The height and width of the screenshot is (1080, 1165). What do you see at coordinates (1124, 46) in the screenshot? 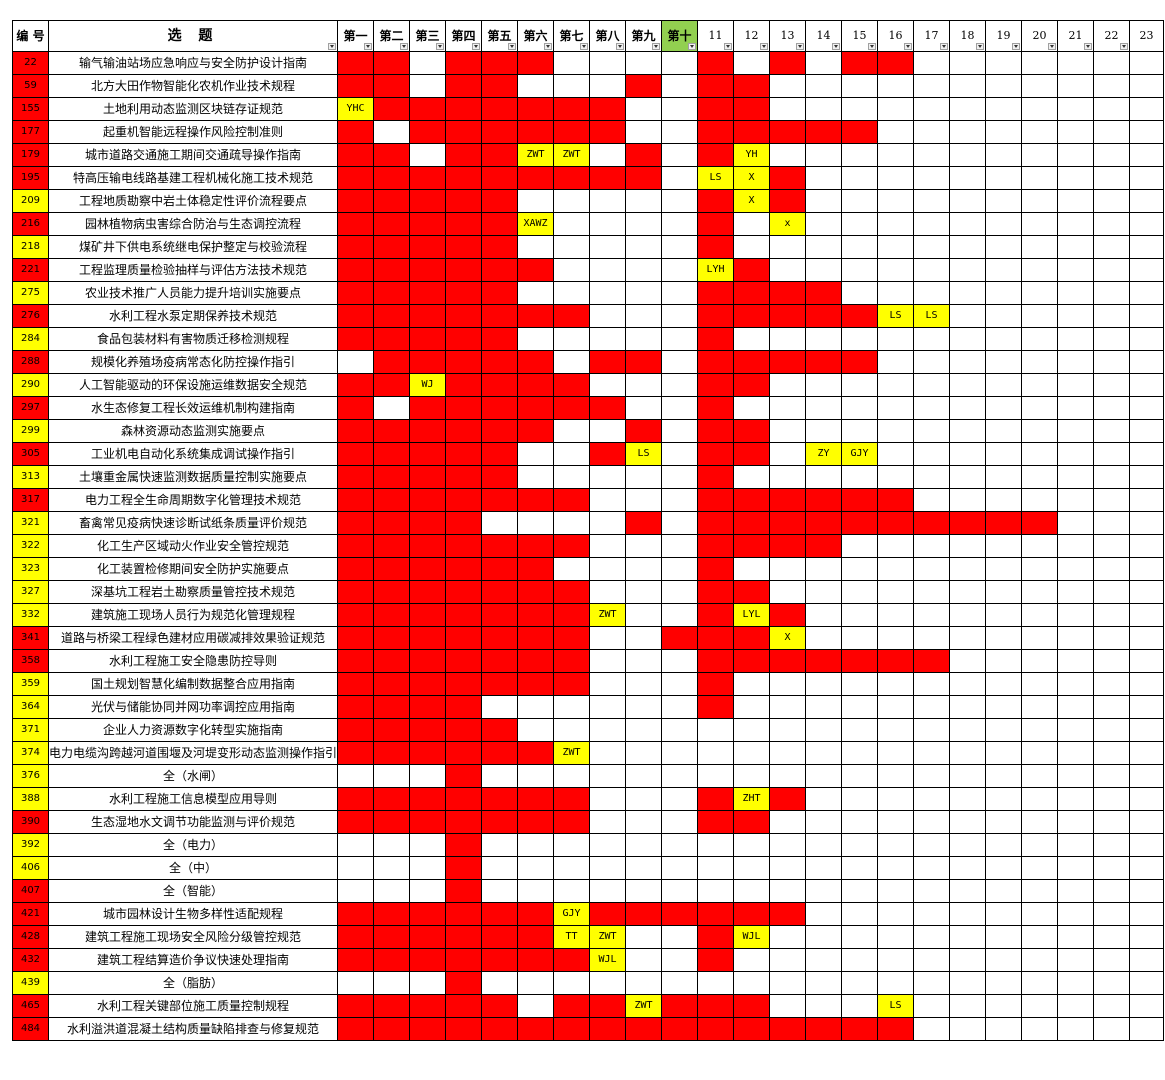
I see `filter-dropdown-icon` at bounding box center [1124, 46].